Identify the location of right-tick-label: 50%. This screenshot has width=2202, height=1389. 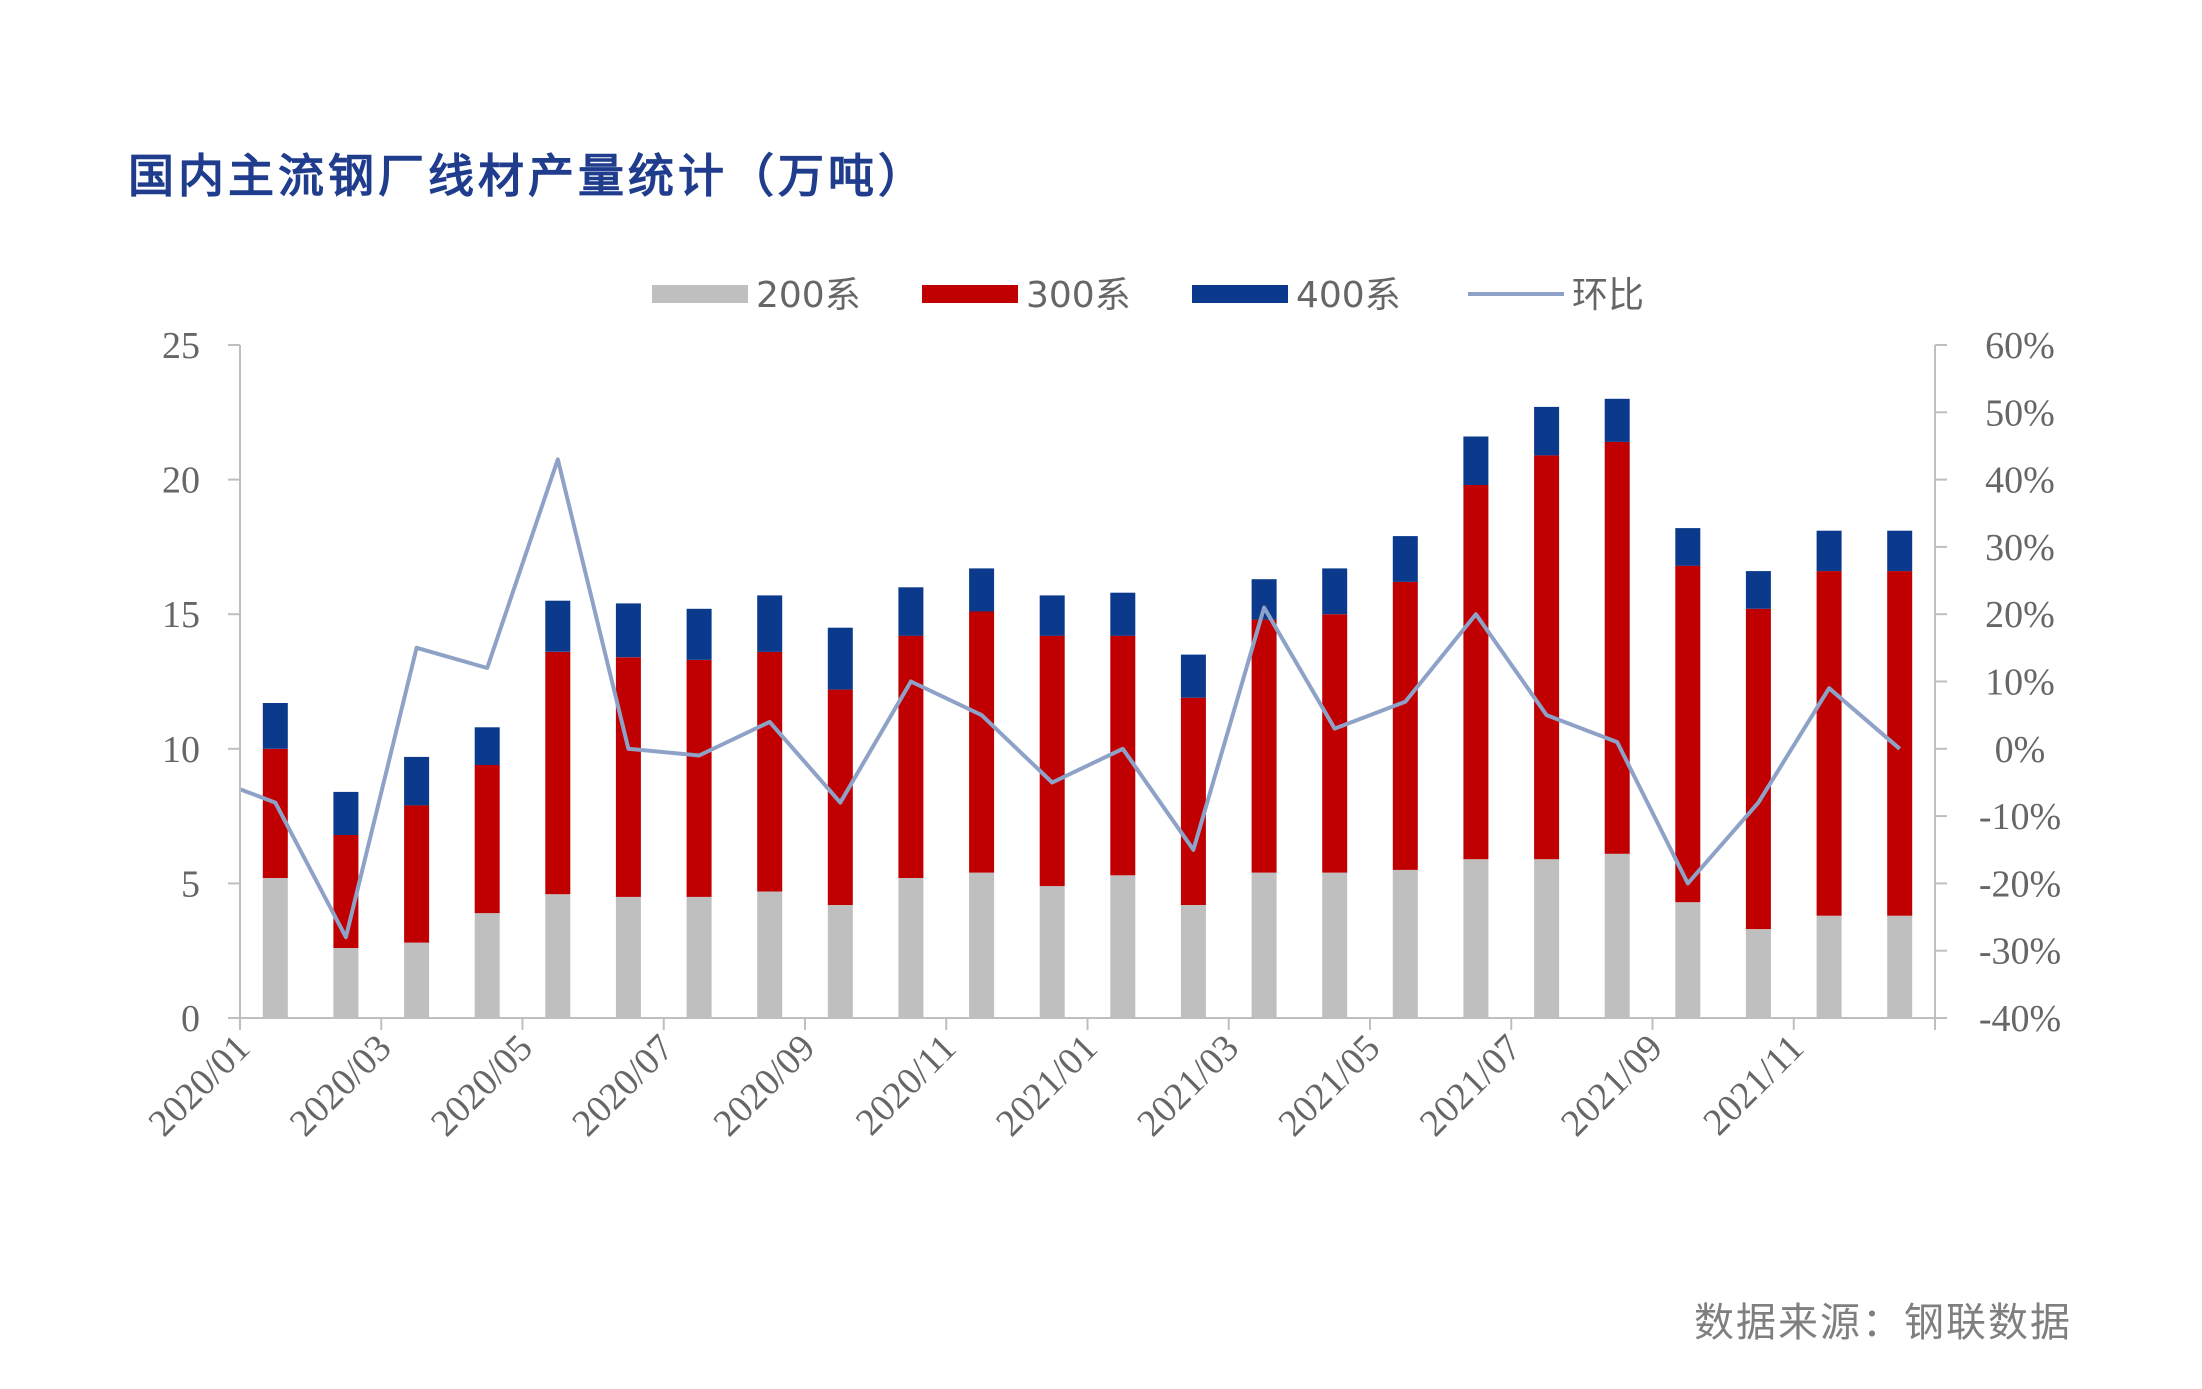
(2020, 413).